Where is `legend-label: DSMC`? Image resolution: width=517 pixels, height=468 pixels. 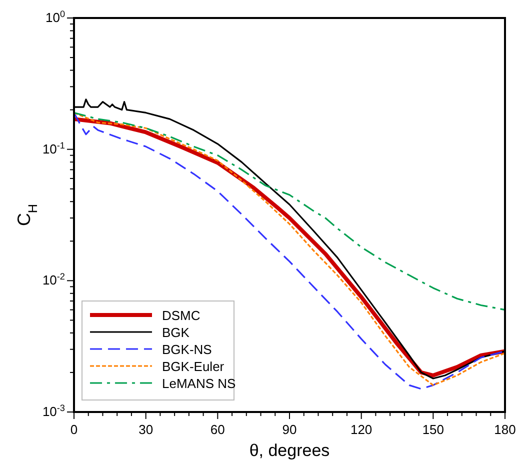
legend-label: DSMC is located at coordinates (181, 315).